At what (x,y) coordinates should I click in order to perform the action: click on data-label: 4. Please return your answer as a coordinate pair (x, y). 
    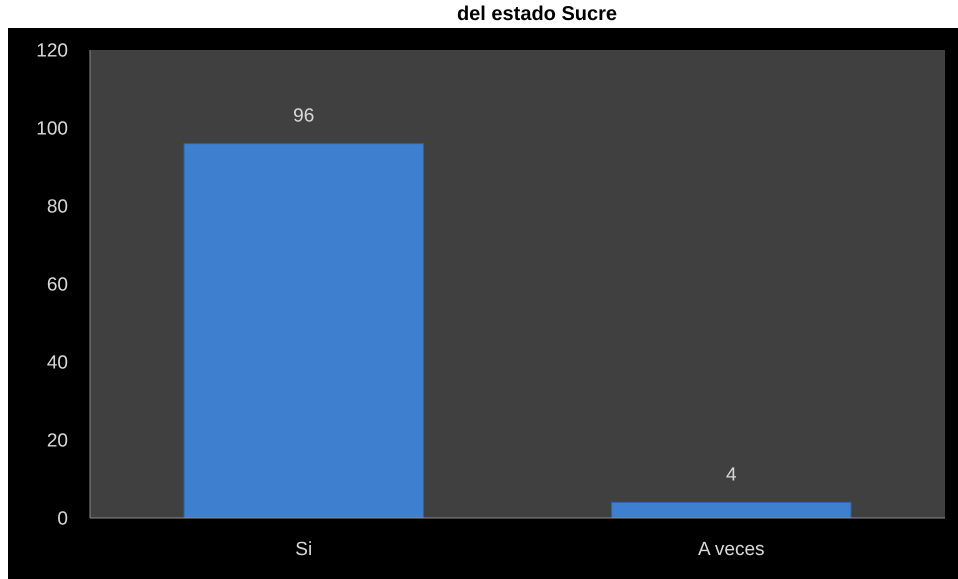
    Looking at the image, I should click on (731, 475).